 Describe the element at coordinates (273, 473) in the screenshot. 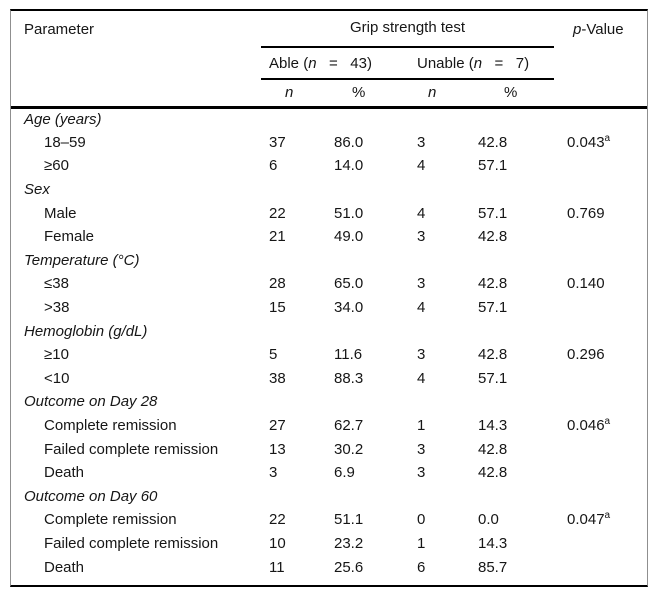

I see `row-able-n: 3` at that location.